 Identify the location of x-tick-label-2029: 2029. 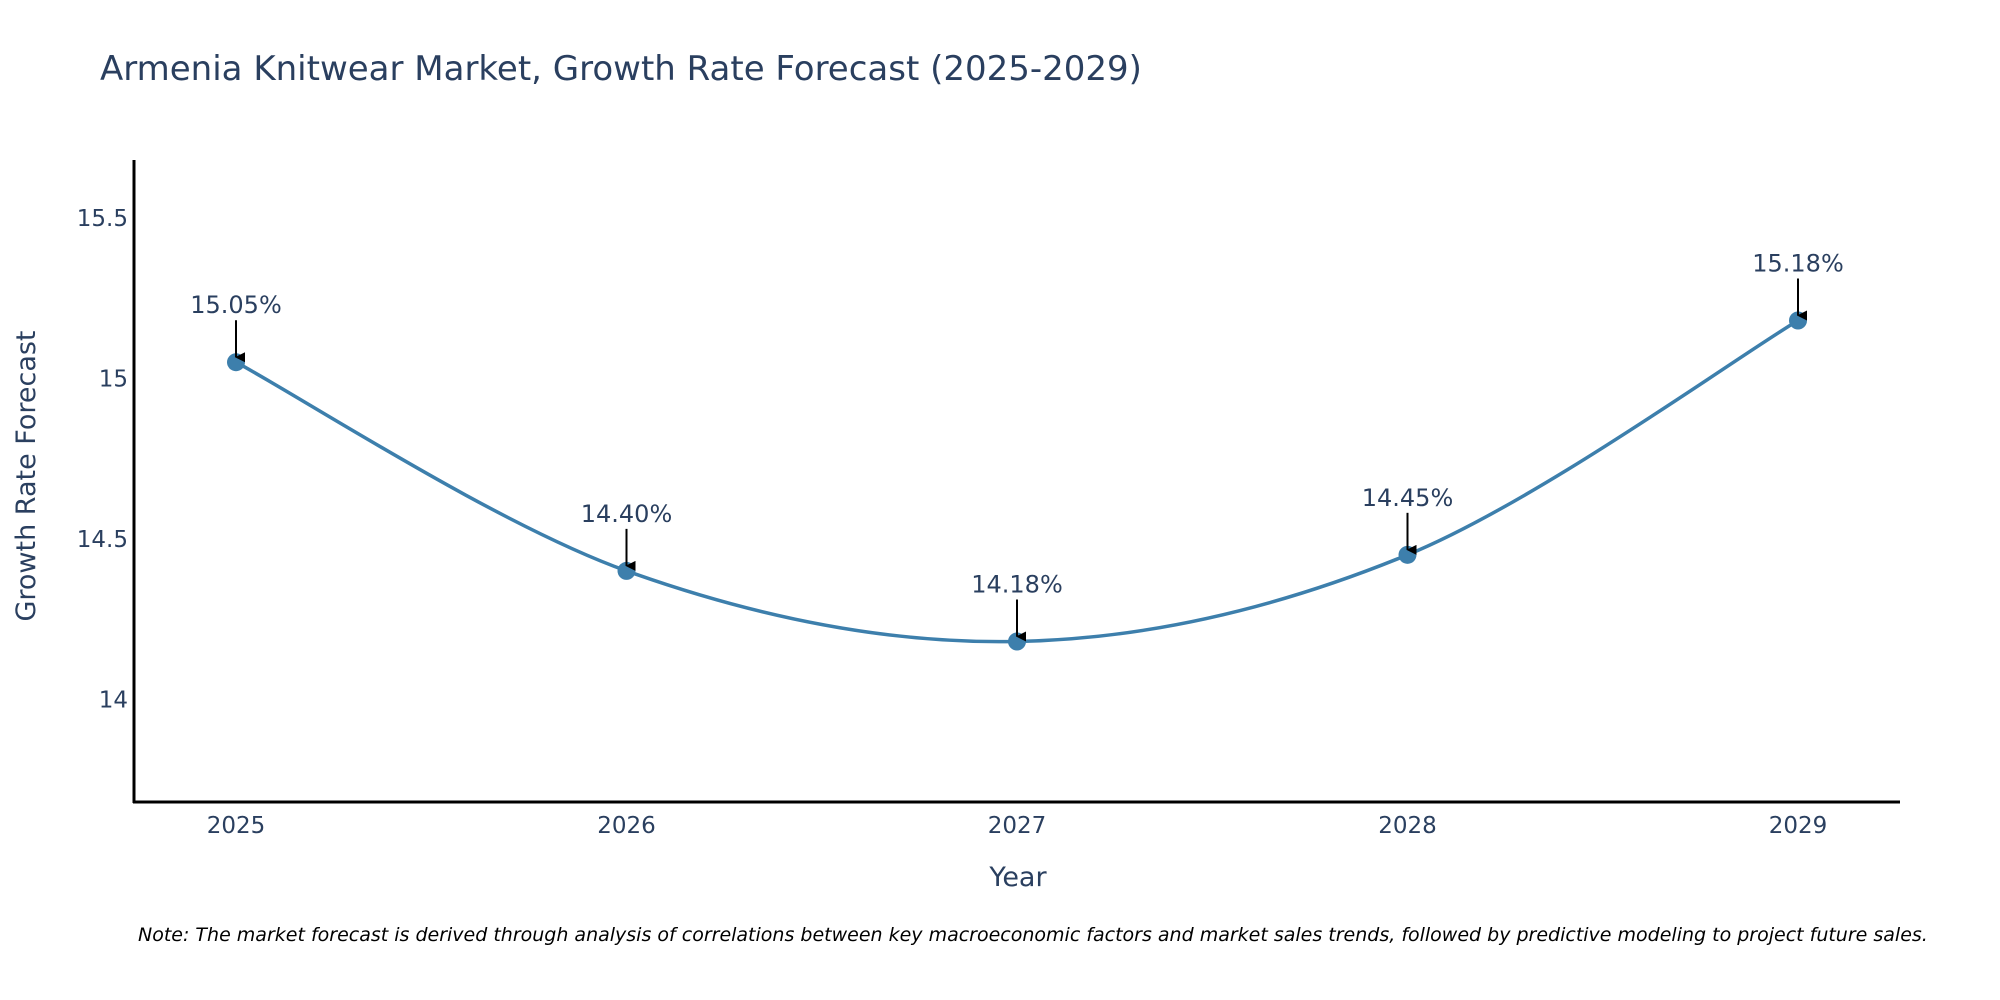
(1798, 826).